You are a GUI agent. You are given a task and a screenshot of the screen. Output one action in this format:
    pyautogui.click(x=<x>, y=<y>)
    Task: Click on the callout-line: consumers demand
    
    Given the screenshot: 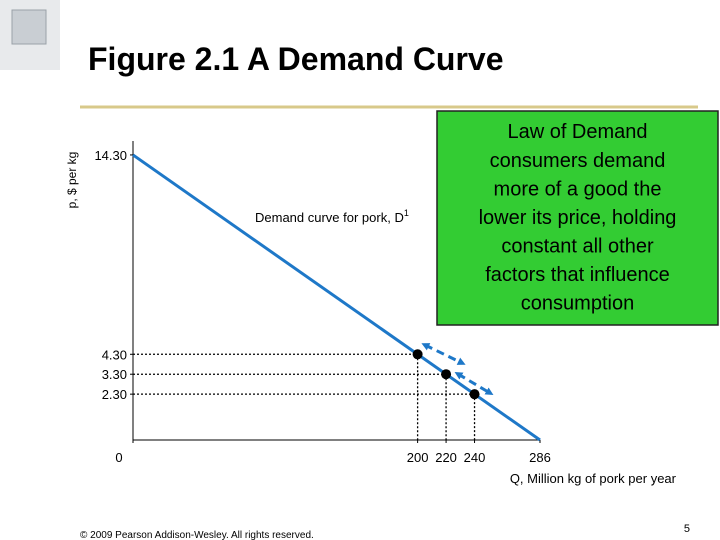 What is the action you would take?
    pyautogui.click(x=578, y=161)
    